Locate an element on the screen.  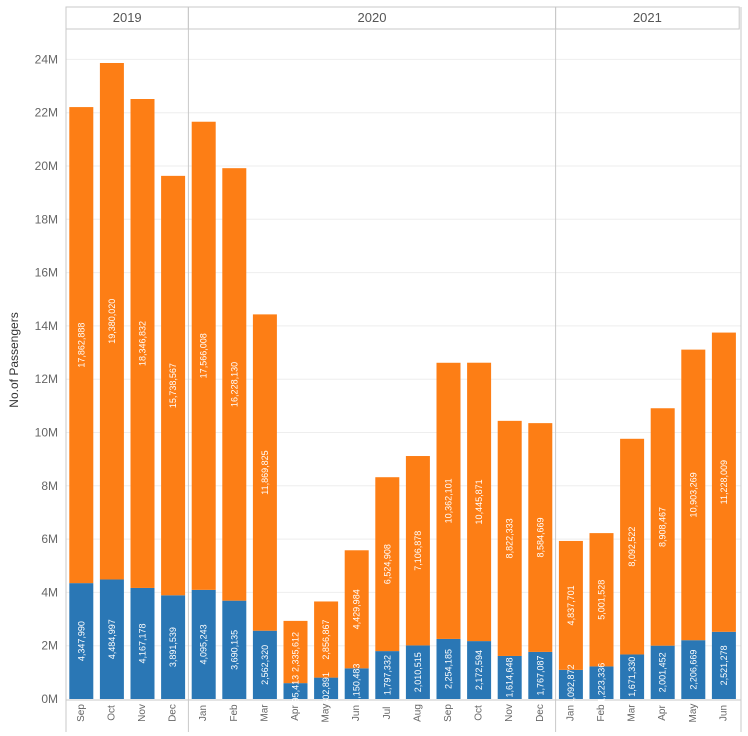
bar-label-blue: 4,347,990 is located at coordinates (81, 641).